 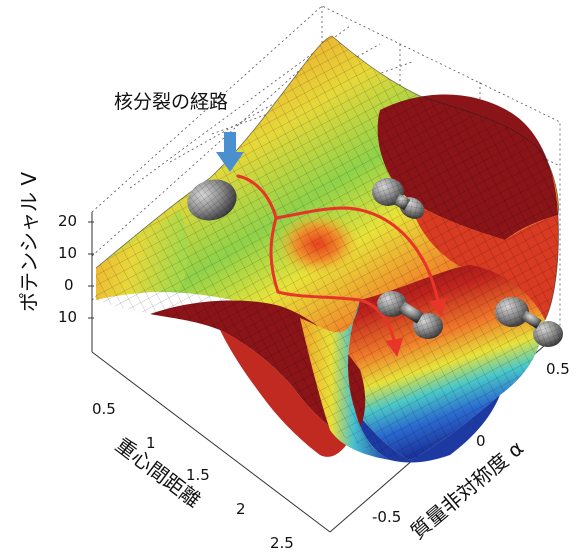 I want to click on z-axis-tick-marks, so click(x=91, y=270).